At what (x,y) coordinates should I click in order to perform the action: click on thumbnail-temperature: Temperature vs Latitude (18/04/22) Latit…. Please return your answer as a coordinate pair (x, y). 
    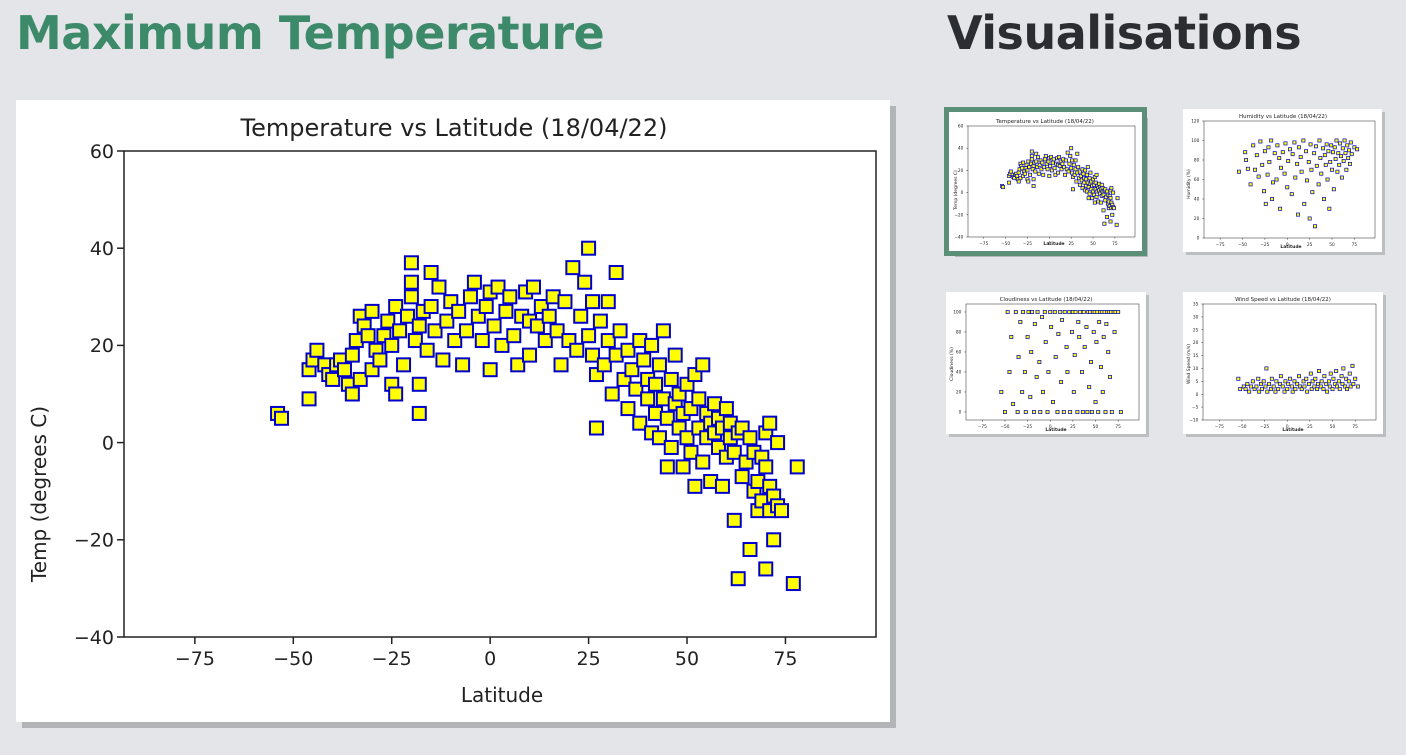
    Looking at the image, I should click on (1045, 181).